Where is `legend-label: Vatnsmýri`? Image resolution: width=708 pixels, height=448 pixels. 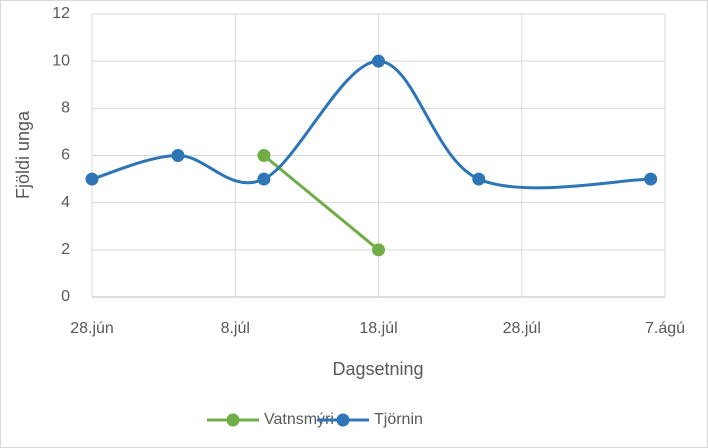
legend-label: Vatnsmýri is located at coordinates (299, 419).